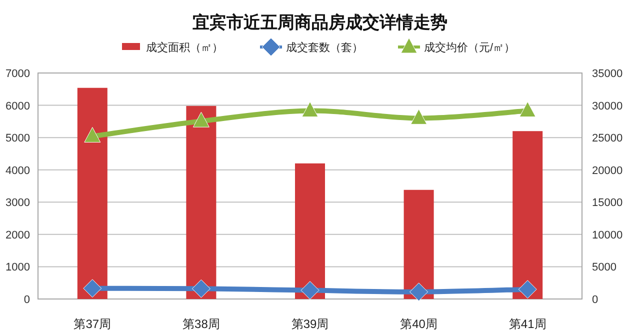 The width and height of the screenshot is (640, 332). Describe the element at coordinates (604, 268) in the screenshot. I see `y2-tick-label: 5000` at that location.